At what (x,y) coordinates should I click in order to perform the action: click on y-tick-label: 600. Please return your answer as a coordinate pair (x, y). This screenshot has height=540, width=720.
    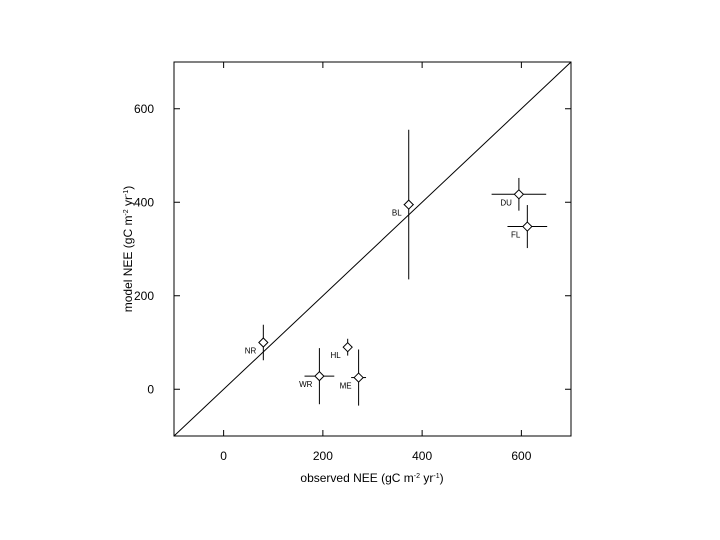
    Looking at the image, I should click on (144, 109).